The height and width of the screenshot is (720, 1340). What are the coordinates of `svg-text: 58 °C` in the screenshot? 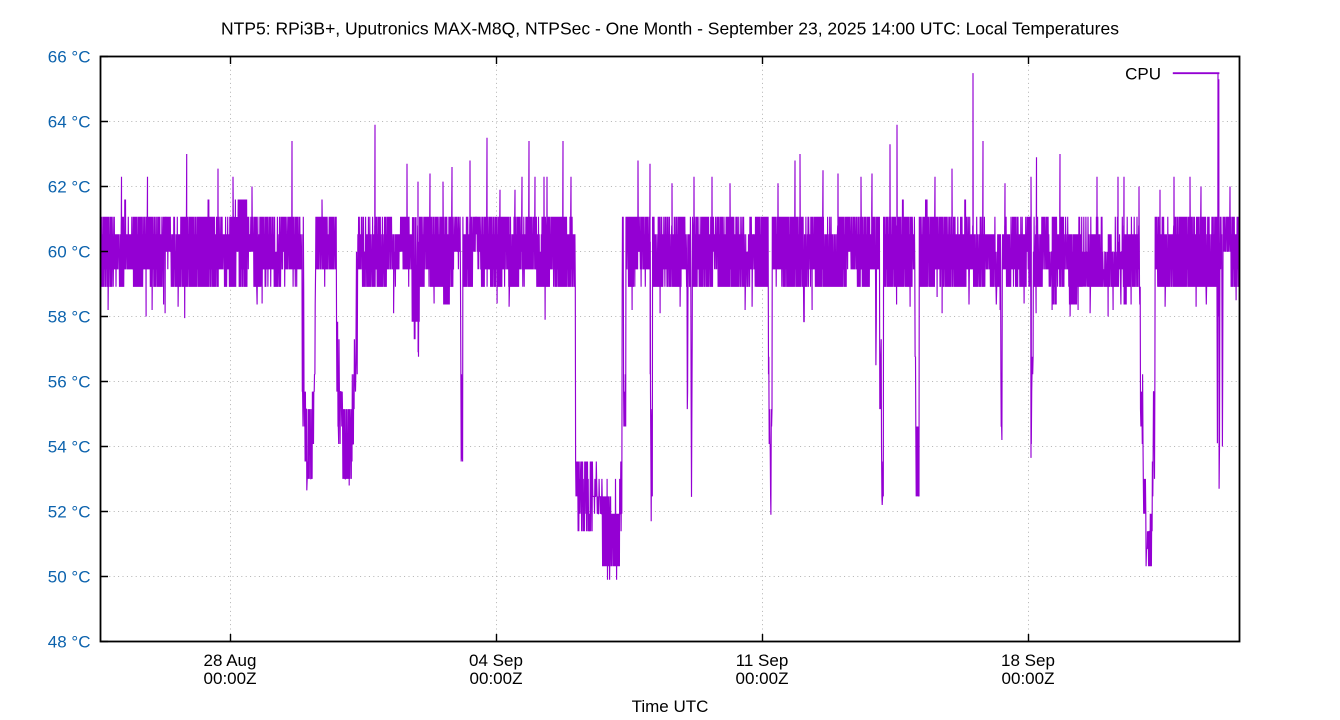 It's located at (69, 317).